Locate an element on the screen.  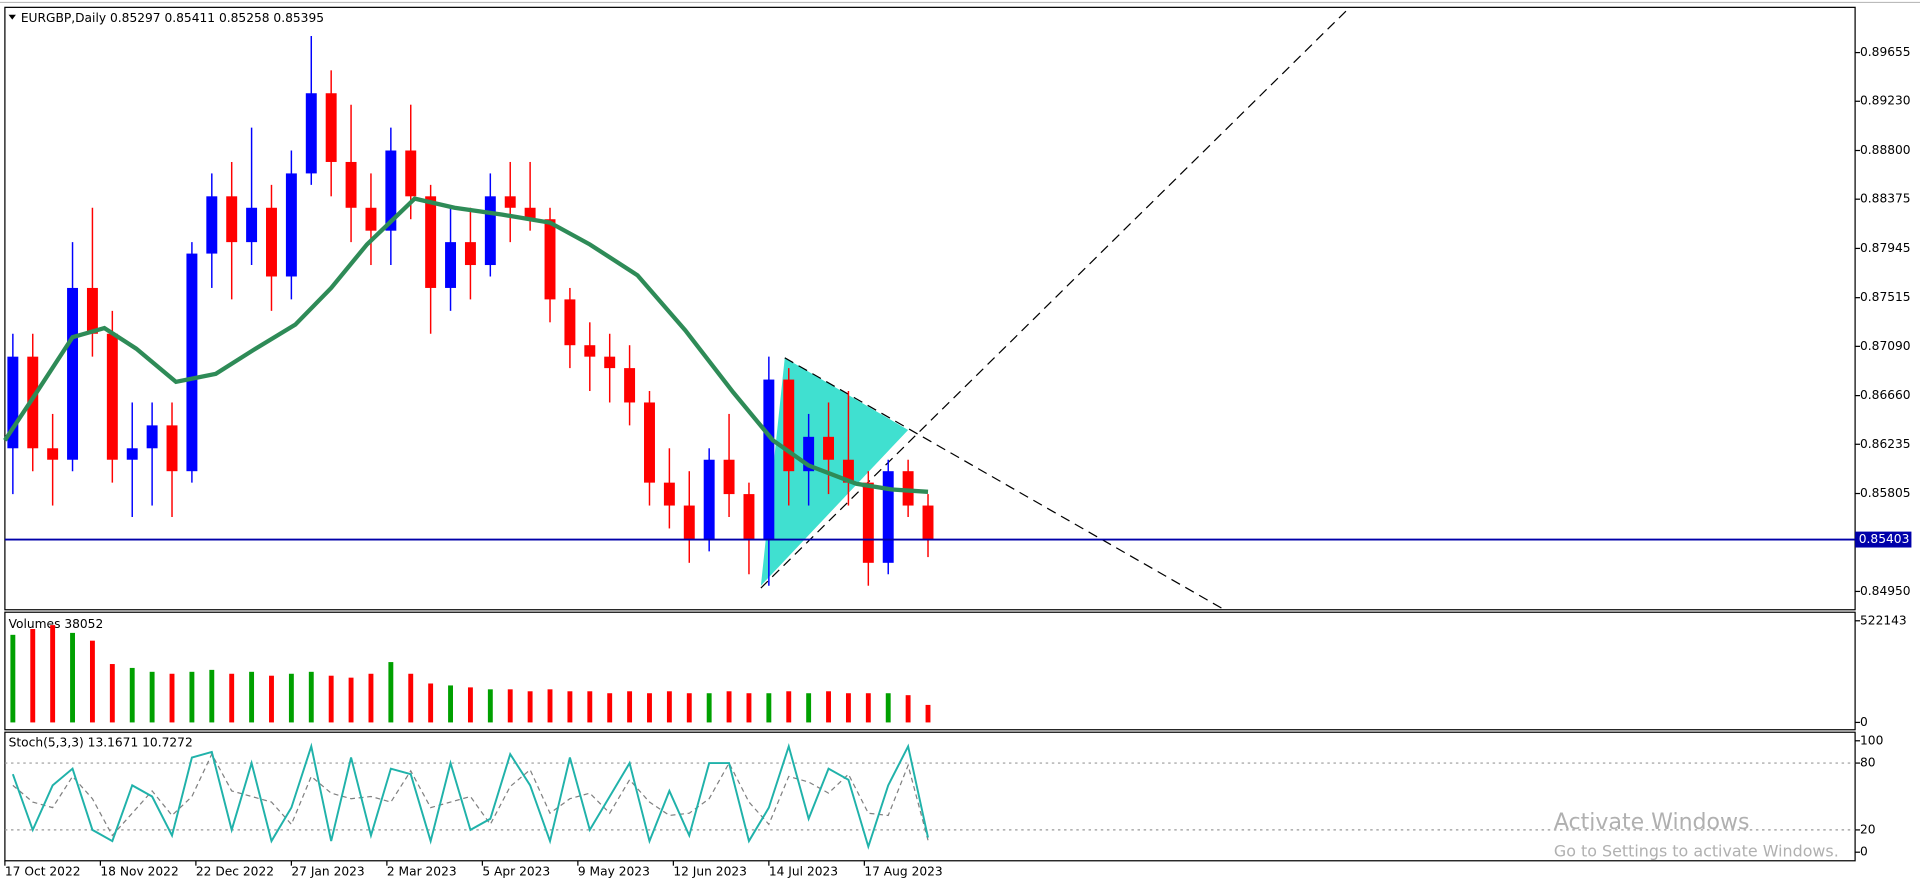
x-tick-label: 5 Apr 2023 is located at coordinates (516, 871).